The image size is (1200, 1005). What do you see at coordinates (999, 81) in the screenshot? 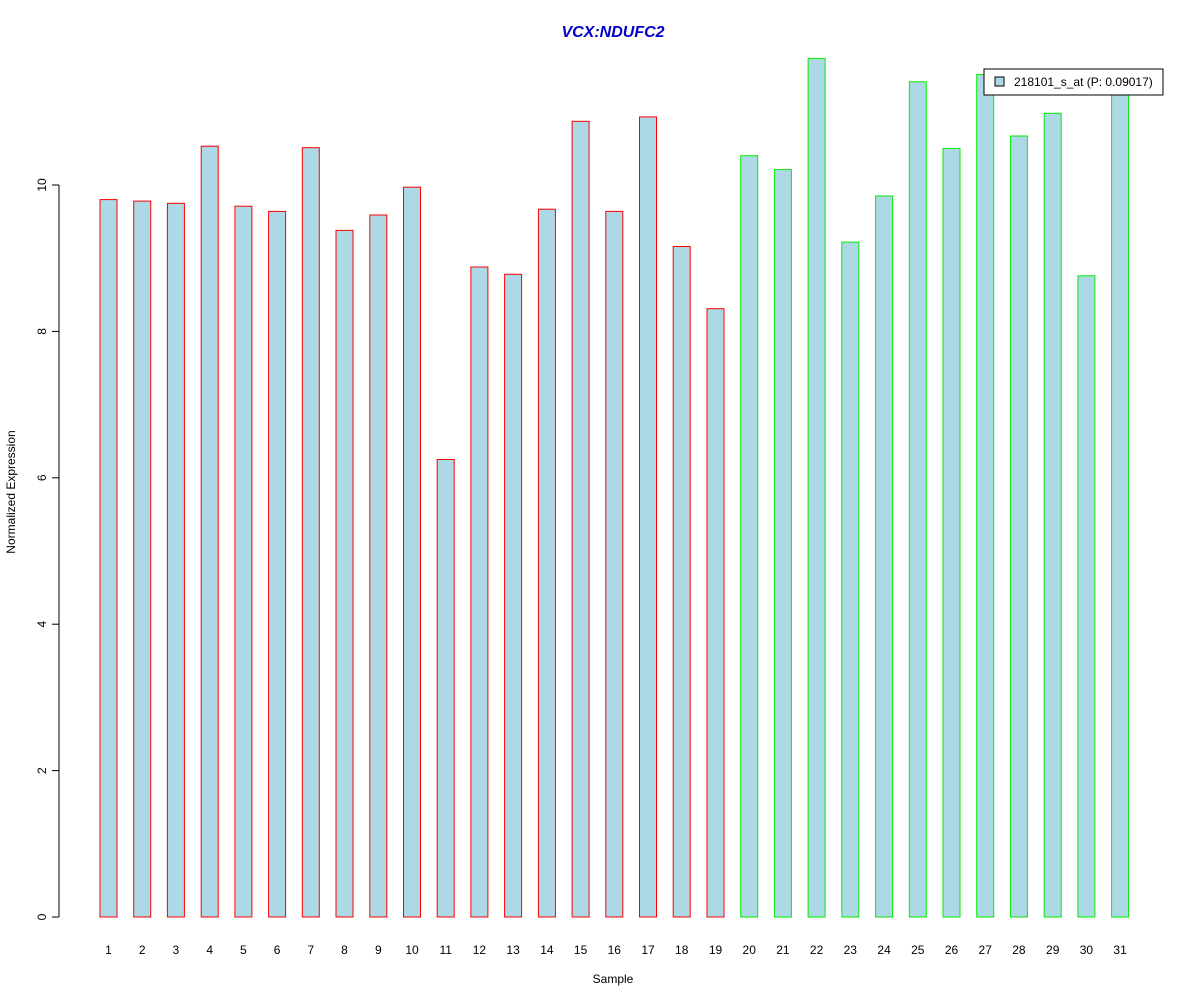
I see `legend-swatch` at bounding box center [999, 81].